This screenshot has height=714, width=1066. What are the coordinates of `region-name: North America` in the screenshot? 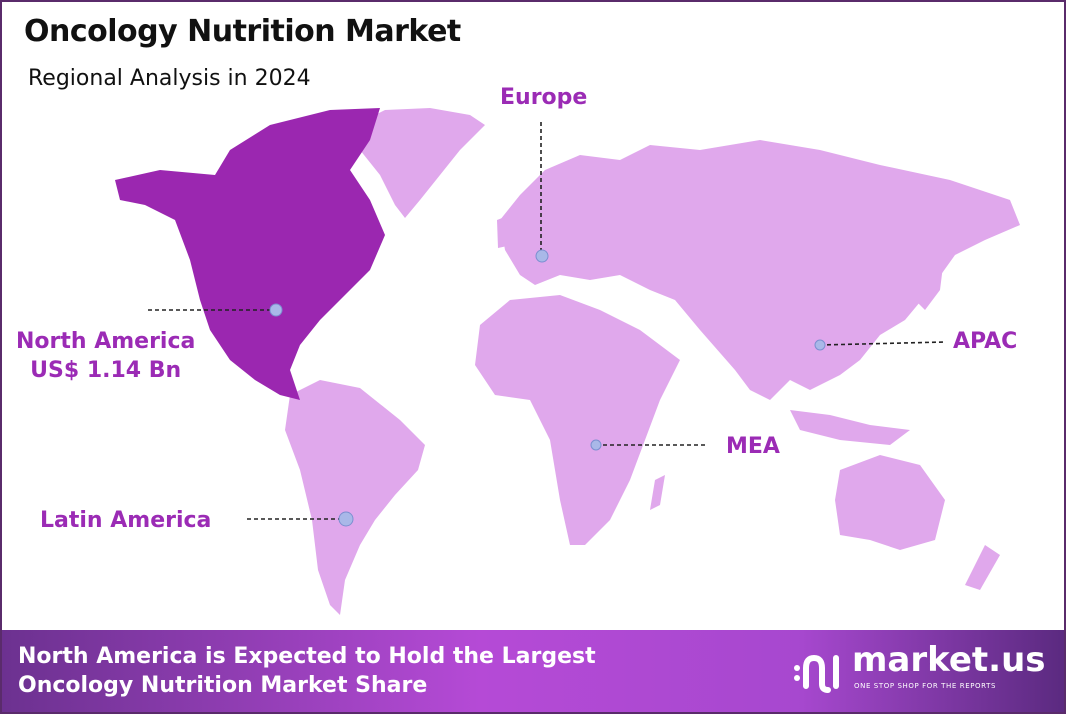 It's located at (106, 341).